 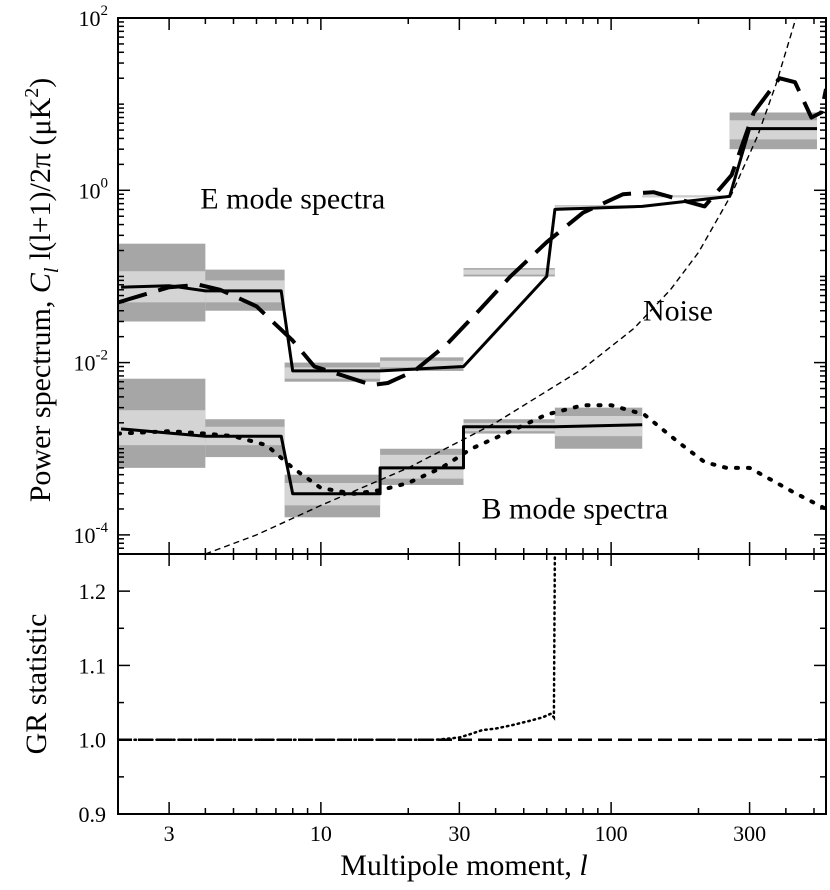 What do you see at coordinates (749, 833) in the screenshot?
I see `x-tick-label-4: 300` at bounding box center [749, 833].